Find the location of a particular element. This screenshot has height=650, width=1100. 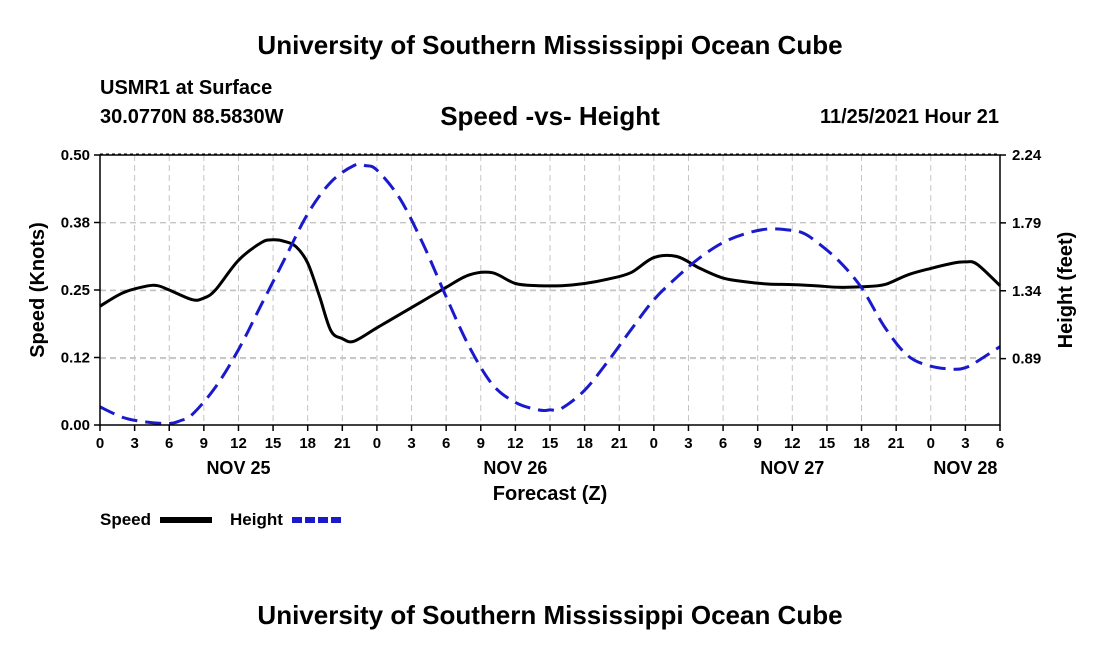

station-label: USMR1 at Surface is located at coordinates (186, 88).